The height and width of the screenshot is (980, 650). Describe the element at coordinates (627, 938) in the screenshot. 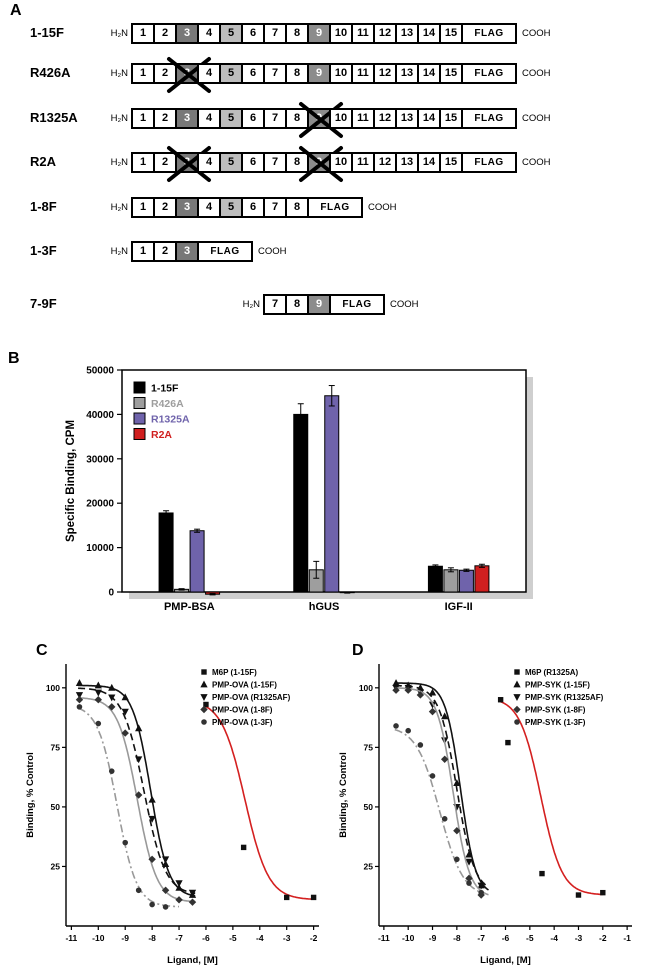

I see `x-tick-label: -1` at that location.